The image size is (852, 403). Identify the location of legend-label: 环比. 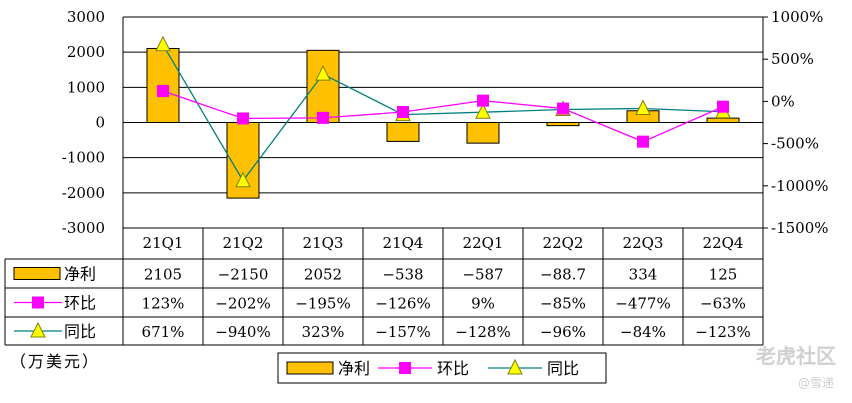
(453, 368).